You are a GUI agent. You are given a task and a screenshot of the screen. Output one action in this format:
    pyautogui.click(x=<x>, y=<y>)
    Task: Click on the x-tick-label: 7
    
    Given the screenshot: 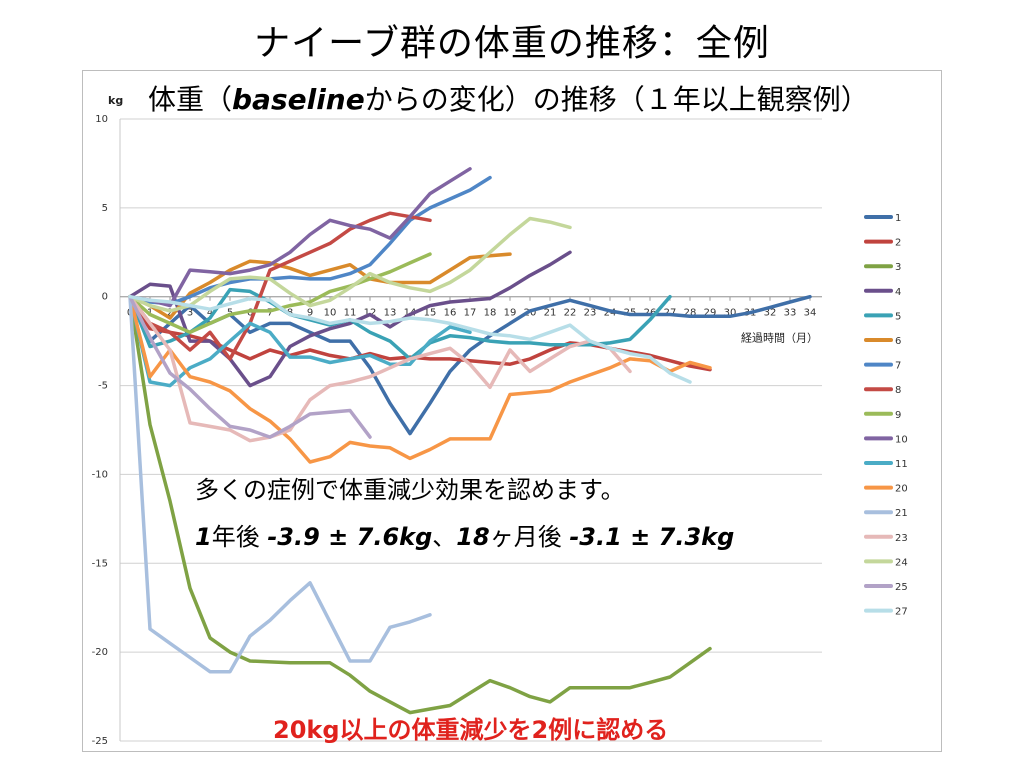 What is the action you would take?
    pyautogui.click(x=270, y=313)
    